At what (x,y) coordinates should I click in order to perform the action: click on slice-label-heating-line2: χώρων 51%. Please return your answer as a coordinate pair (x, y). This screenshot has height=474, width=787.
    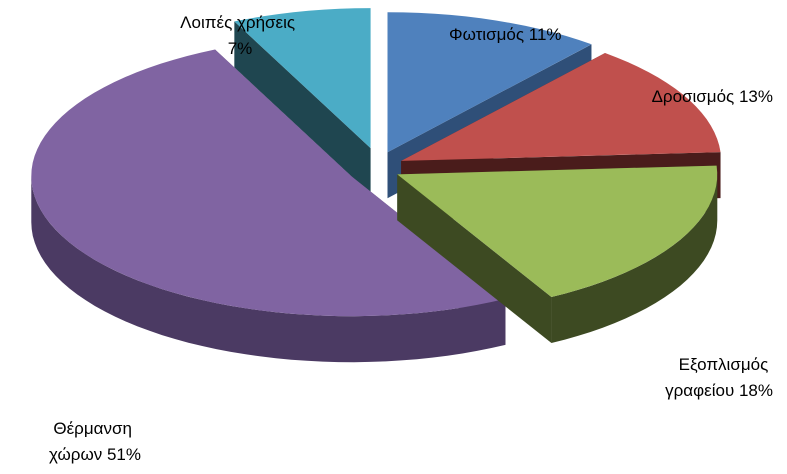
    Looking at the image, I should click on (95, 454).